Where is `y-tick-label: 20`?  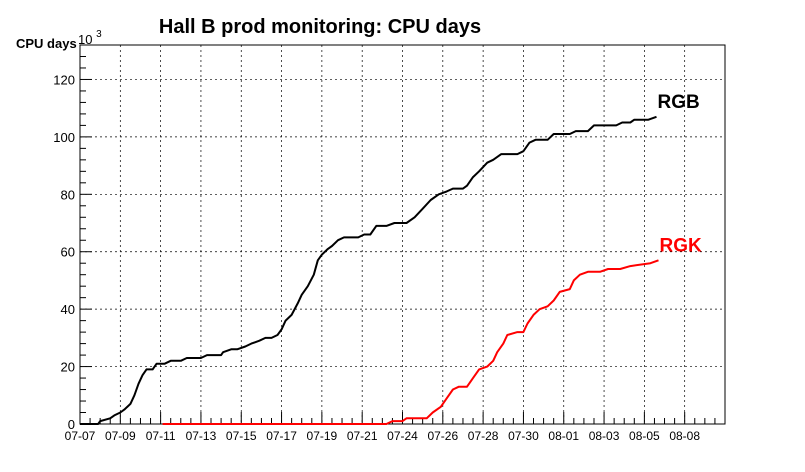 y-tick-label: 20 is located at coordinates (68, 367).